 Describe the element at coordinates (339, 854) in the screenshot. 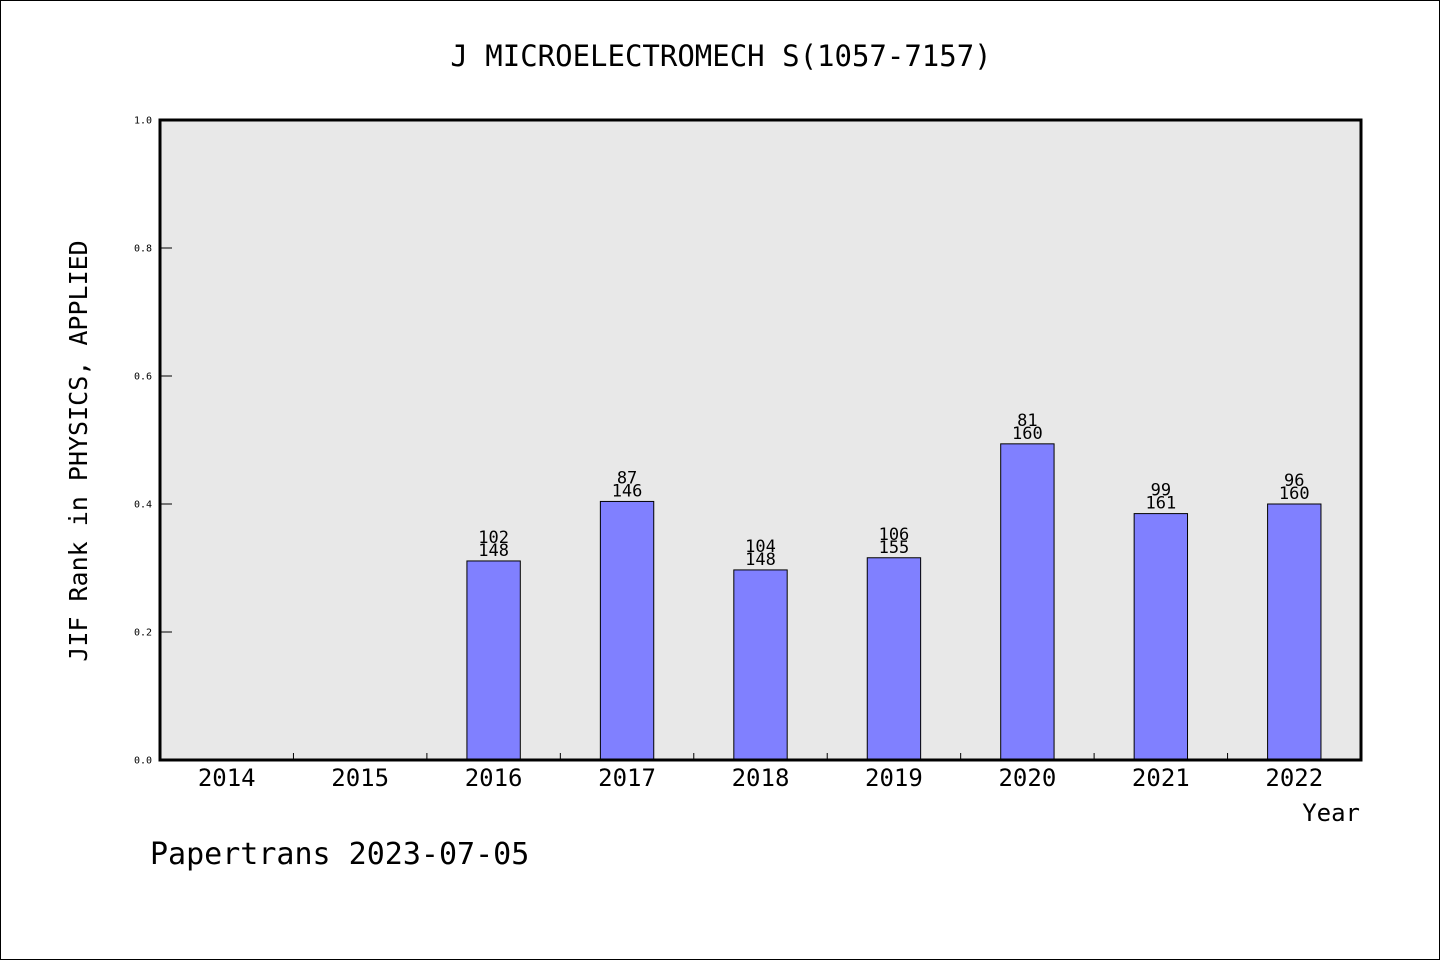

I see `footer-source-date: Papertrans 2023-07-05` at that location.